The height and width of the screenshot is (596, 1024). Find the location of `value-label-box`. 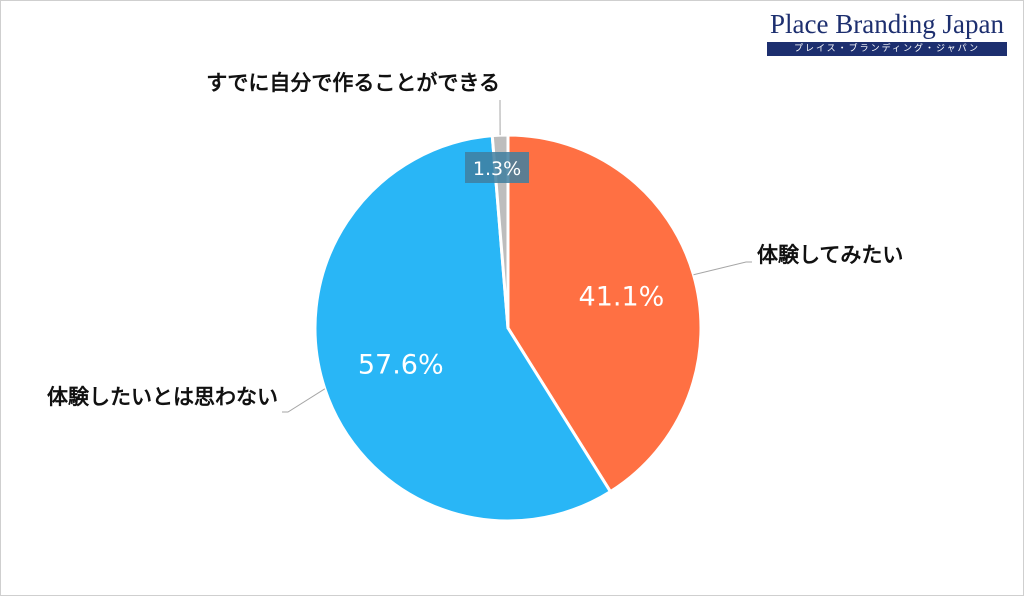

value-label-box is located at coordinates (497, 167).